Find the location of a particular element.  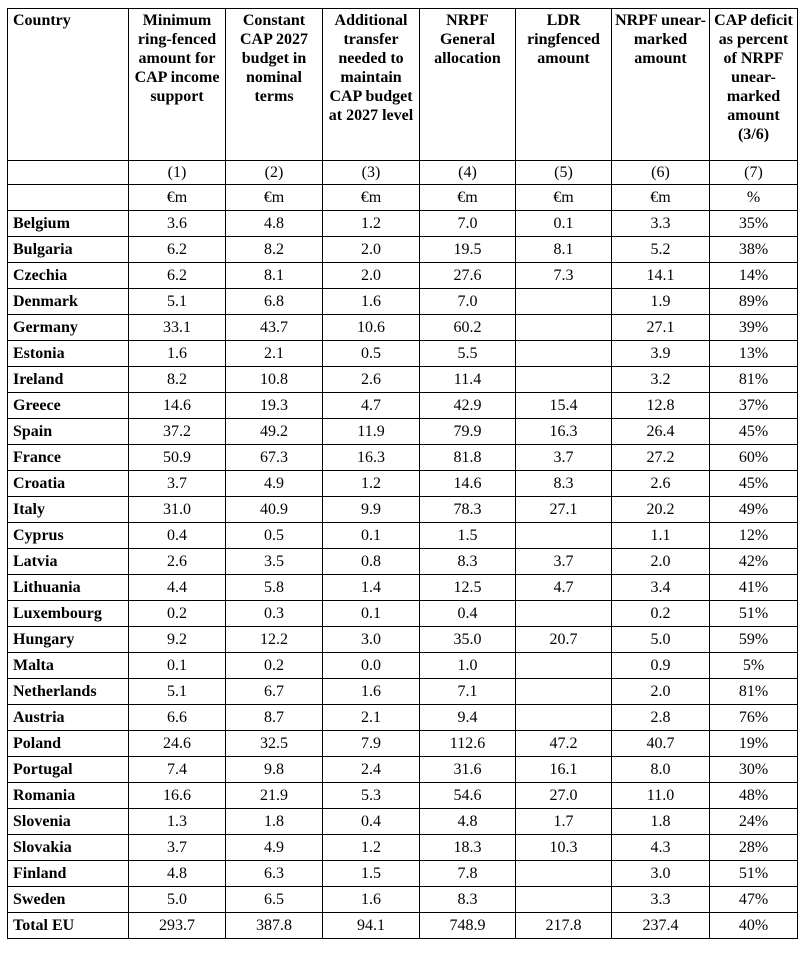

header-row-units: €m €m €m €m €m €m% is located at coordinates (402, 197).